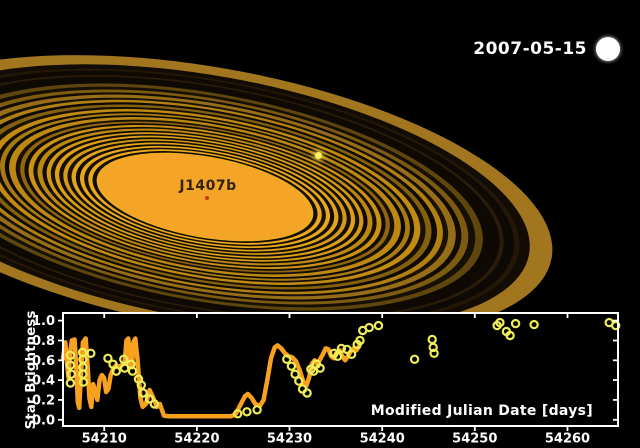 Image resolution: width=640 pixels, height=448 pixels. I want to click on svg-text: 54260, so click(567, 439).